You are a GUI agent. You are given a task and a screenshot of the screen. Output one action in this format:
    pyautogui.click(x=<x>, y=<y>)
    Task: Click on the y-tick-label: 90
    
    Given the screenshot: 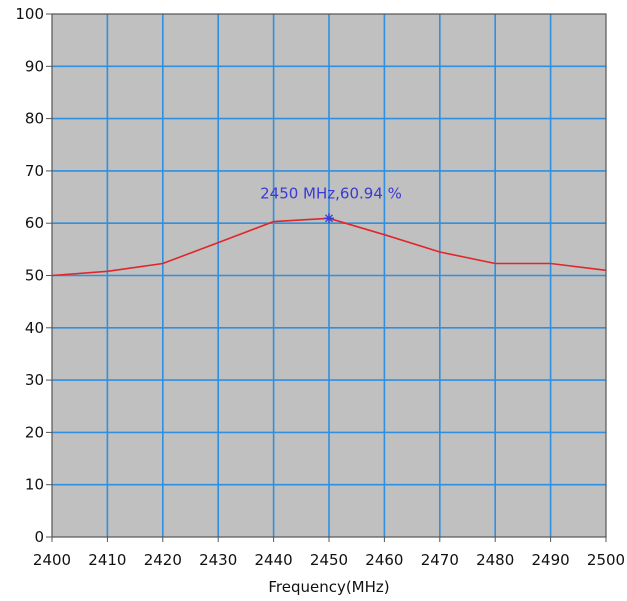 What is the action you would take?
    pyautogui.click(x=34, y=66)
    